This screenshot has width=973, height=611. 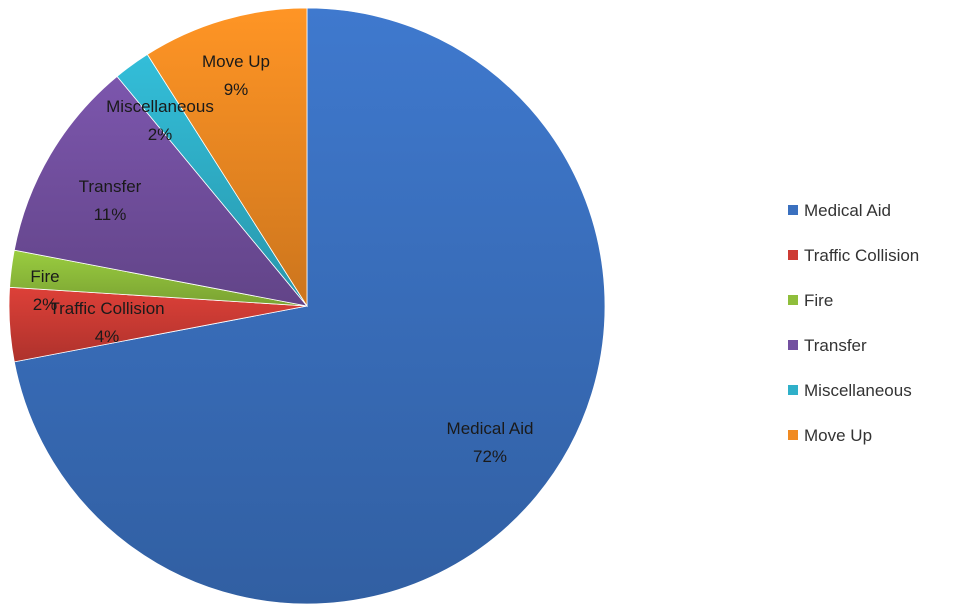 What do you see at coordinates (793, 300) in the screenshot?
I see `legend-swatch-fire` at bounding box center [793, 300].